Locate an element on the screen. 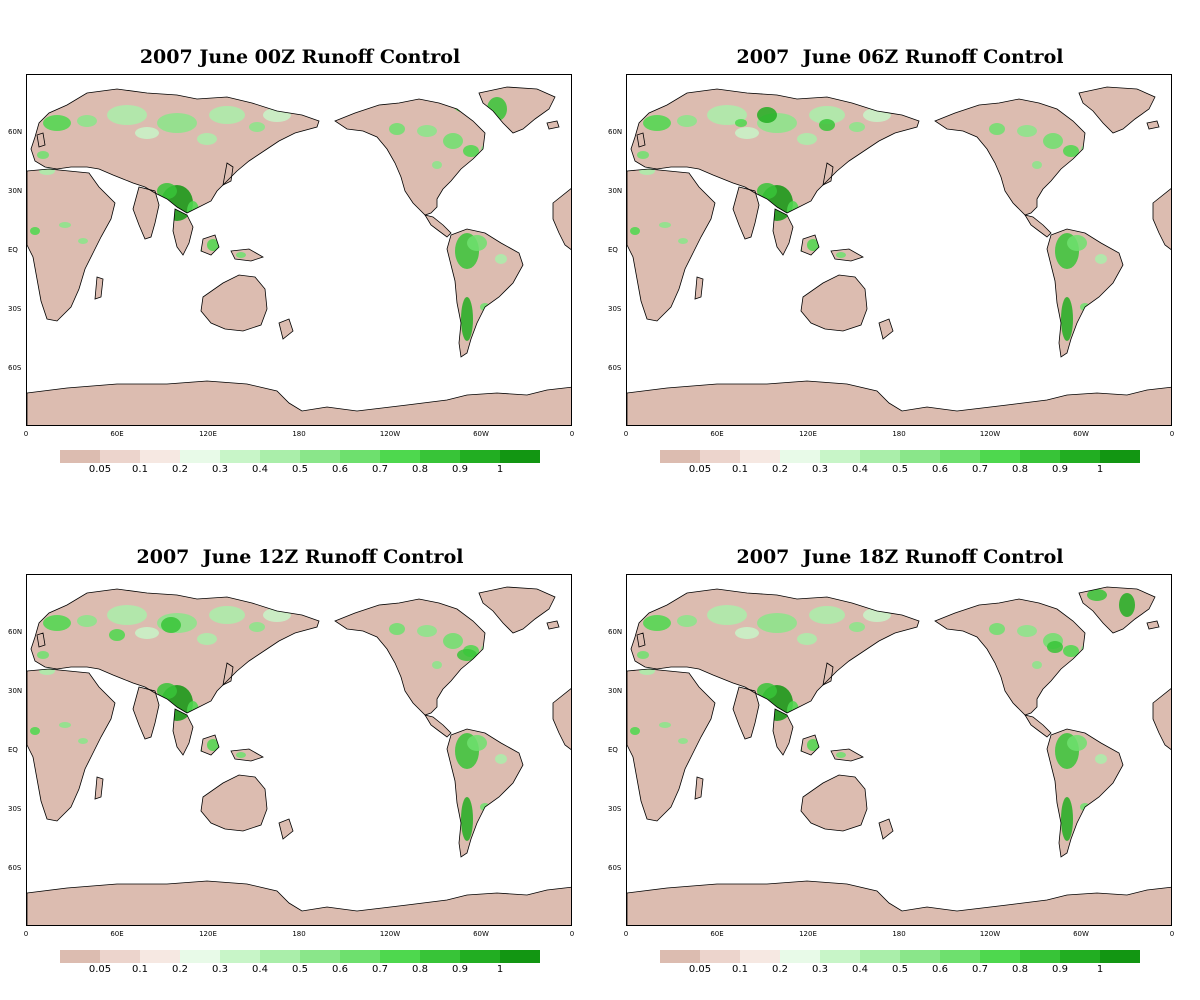 This screenshot has height=1000, width=1200. colorbar-label: 0.1 is located at coordinates (740, 469).